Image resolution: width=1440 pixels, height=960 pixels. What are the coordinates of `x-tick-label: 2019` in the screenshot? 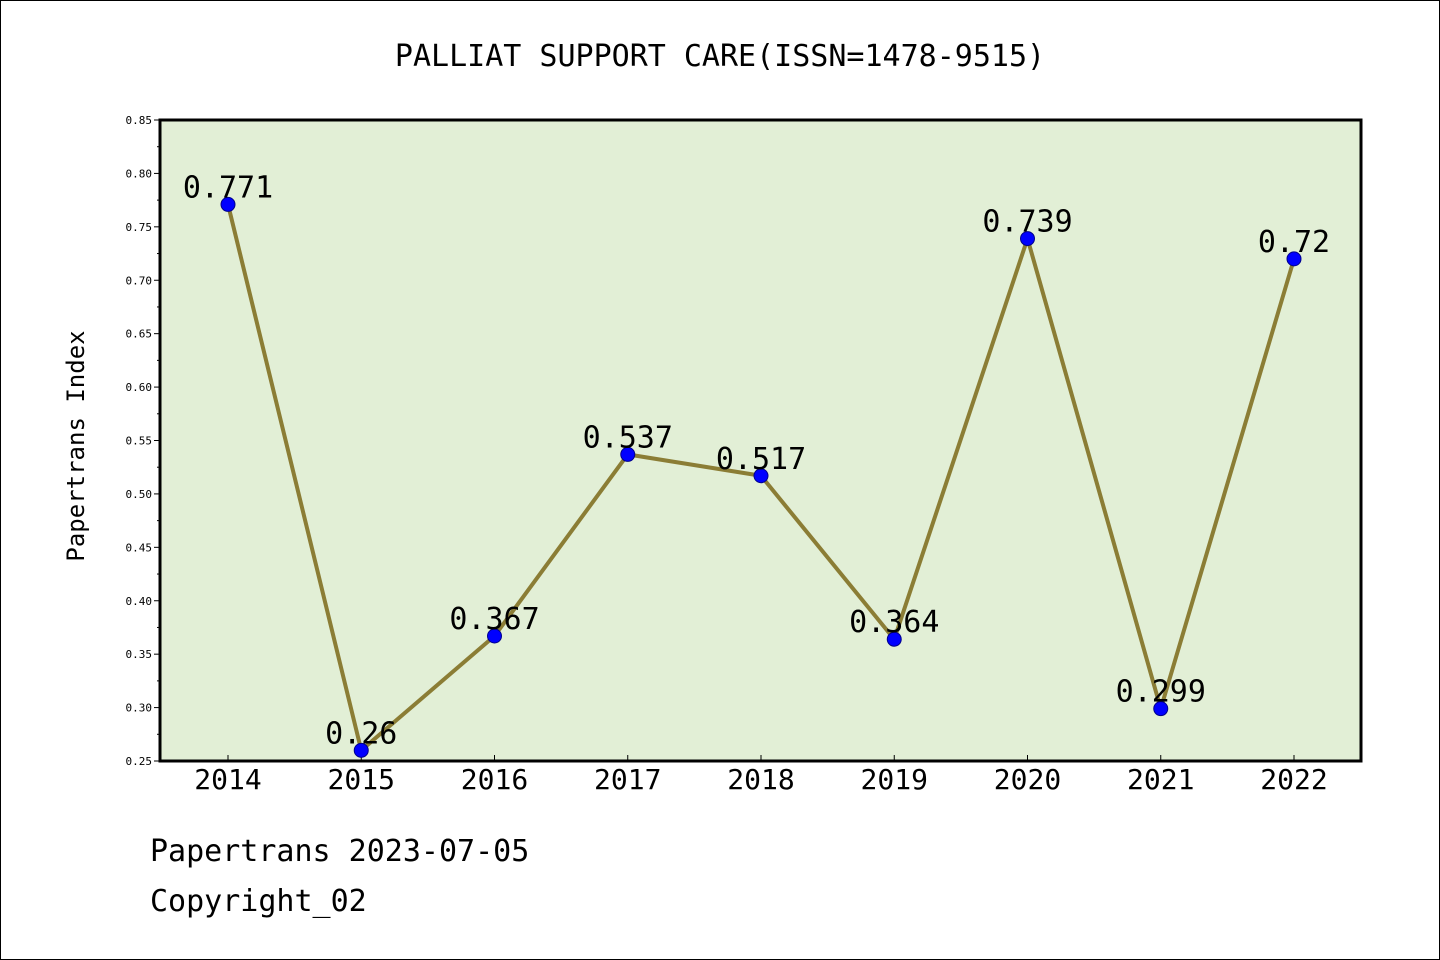 It's located at (894, 779).